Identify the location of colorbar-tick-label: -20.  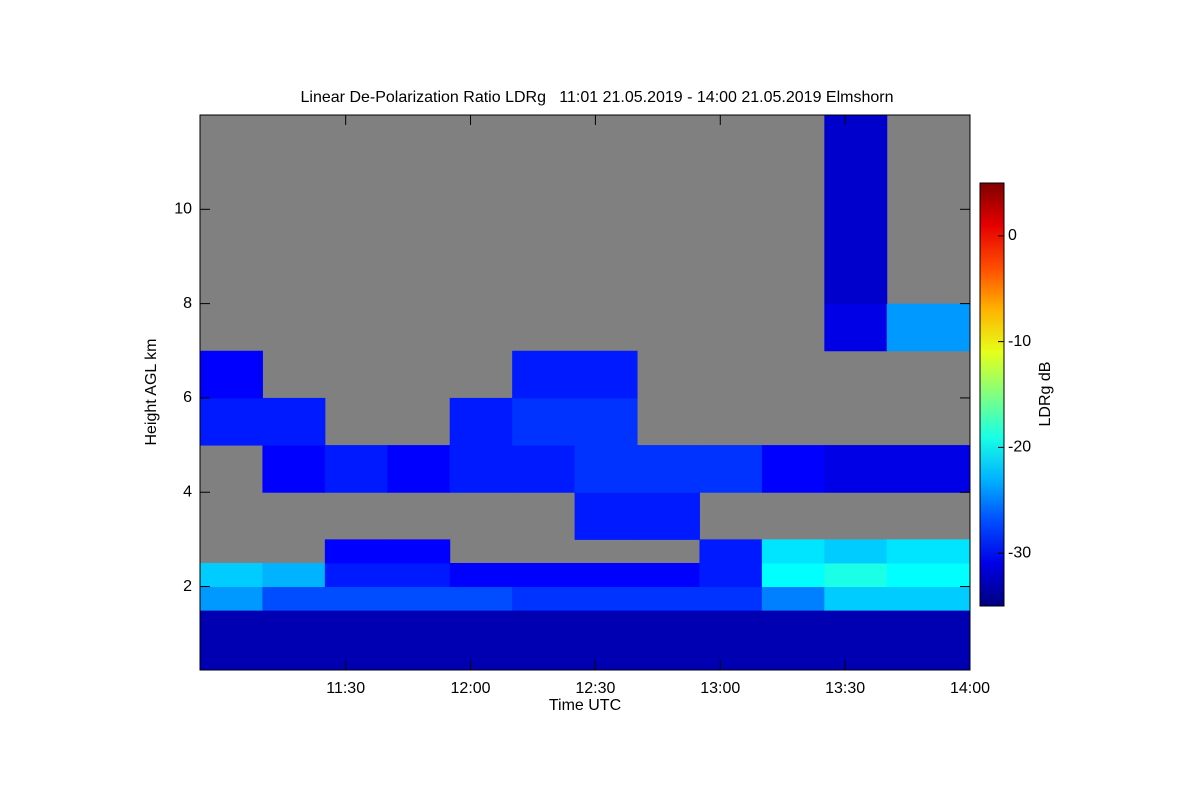
(1019, 447).